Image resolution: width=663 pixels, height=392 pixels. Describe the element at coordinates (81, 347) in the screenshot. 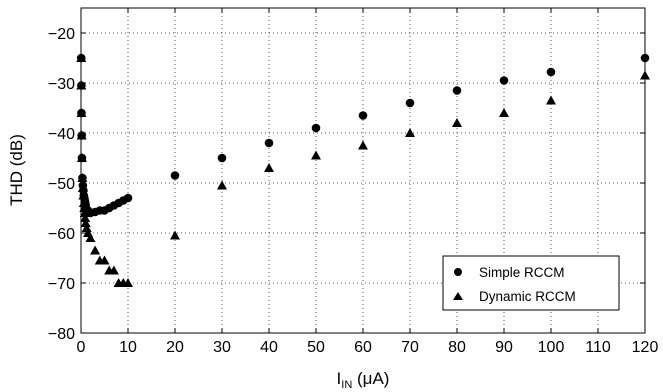

I see `x-tick-label: 0` at that location.